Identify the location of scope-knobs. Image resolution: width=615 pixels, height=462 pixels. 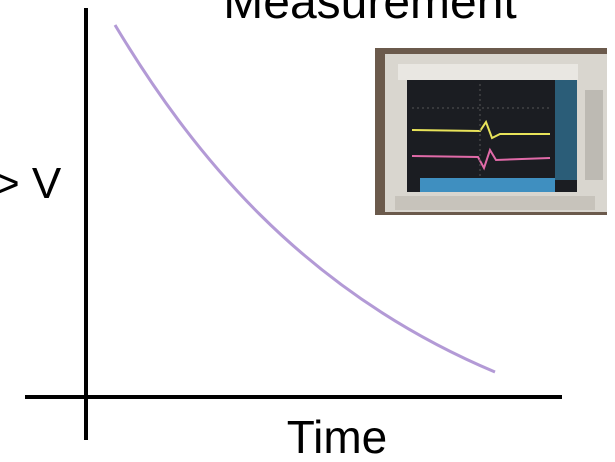
(594, 135).